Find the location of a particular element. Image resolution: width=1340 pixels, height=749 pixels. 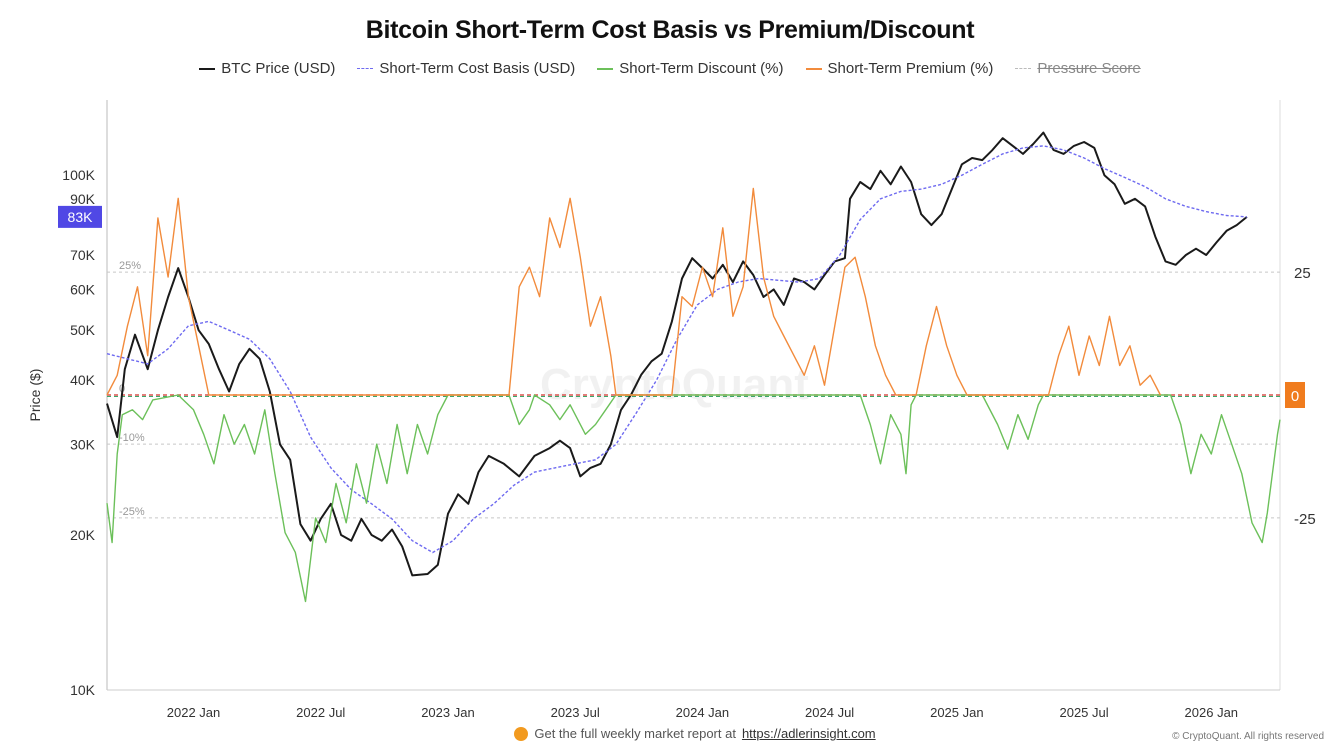

legend-item-premium: Short-Term Premium (%) is located at coordinates (899, 68).